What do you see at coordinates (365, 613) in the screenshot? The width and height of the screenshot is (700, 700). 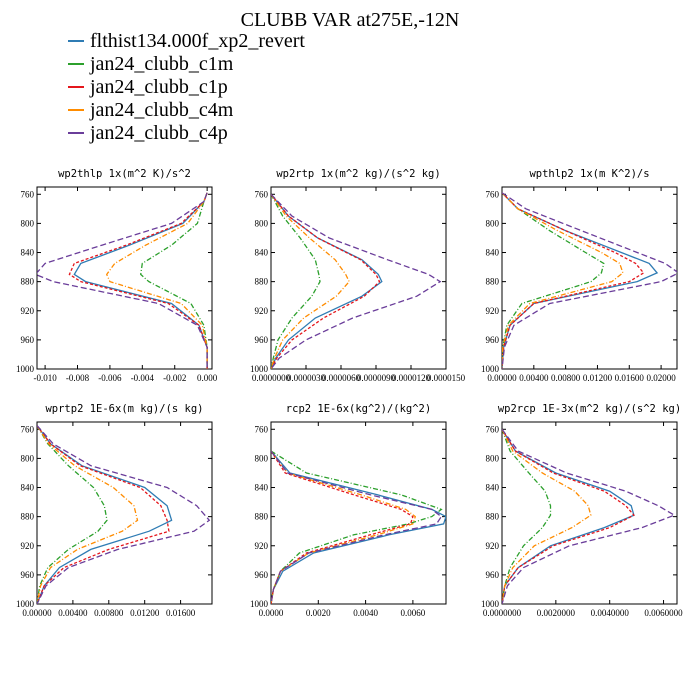 I see `x-tick-label: 0.0040` at bounding box center [365, 613].